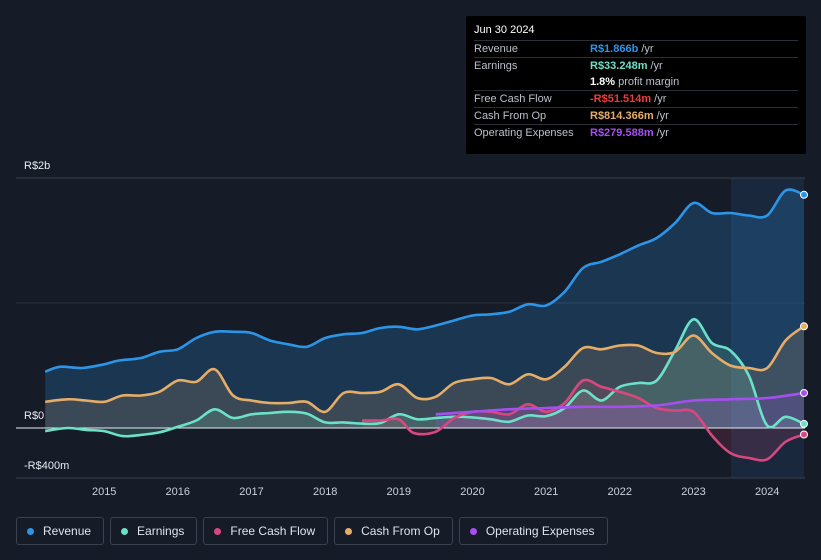 The image size is (821, 560). I want to click on x-tick-label: 2016, so click(178, 492).